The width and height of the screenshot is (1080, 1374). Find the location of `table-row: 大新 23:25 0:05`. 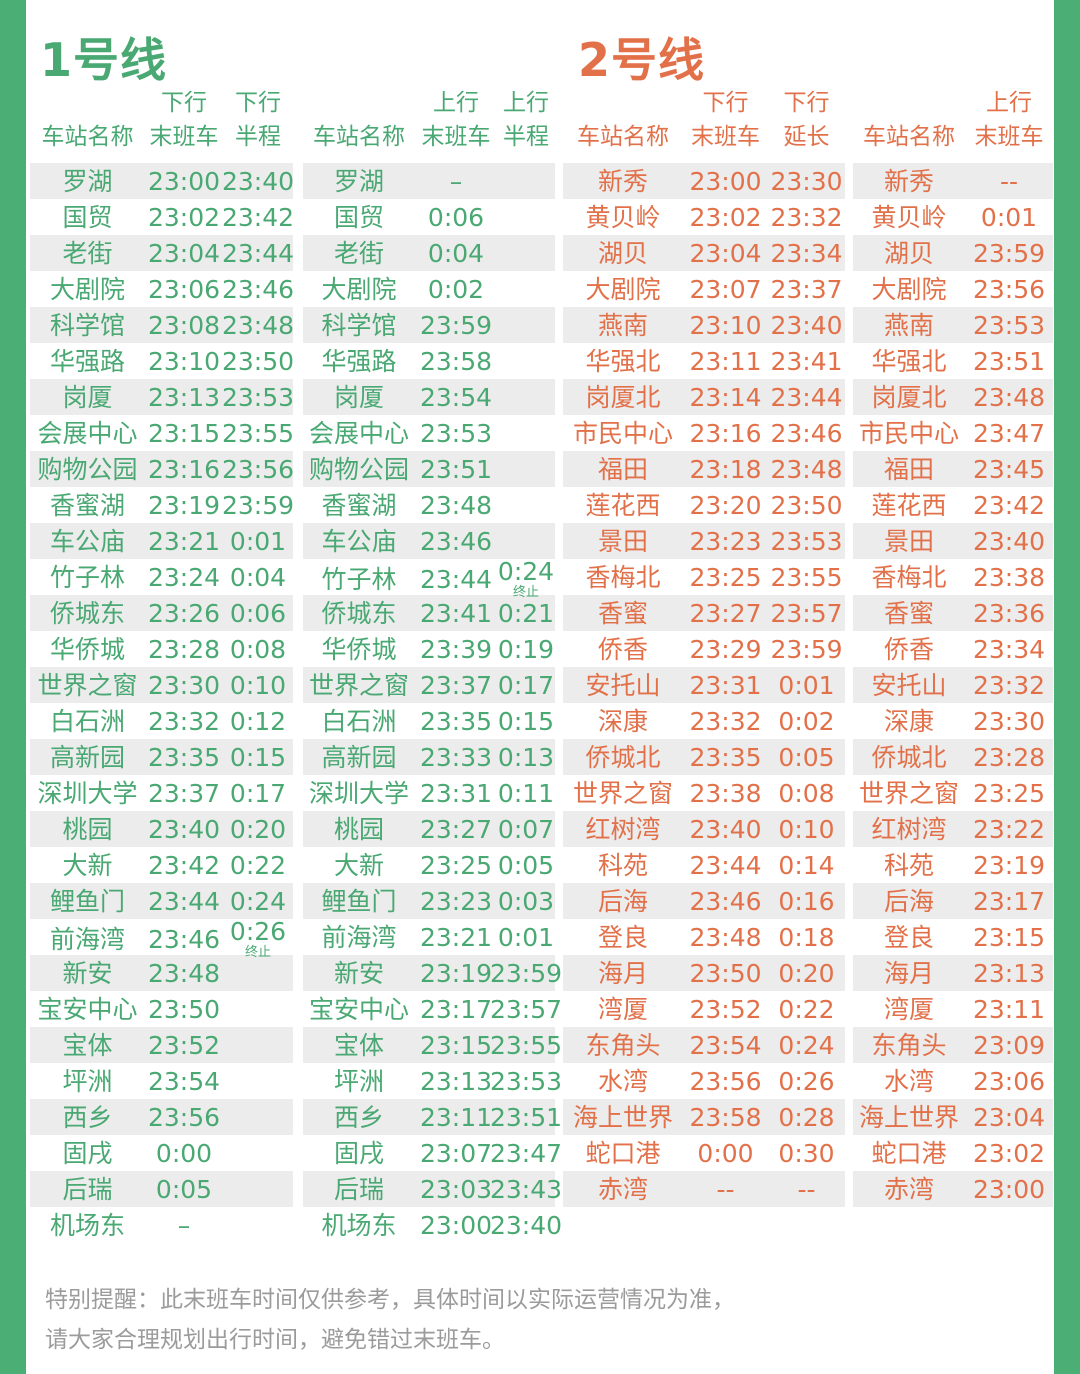

table-row: 大新 23:25 0:05 is located at coordinates (429, 865).